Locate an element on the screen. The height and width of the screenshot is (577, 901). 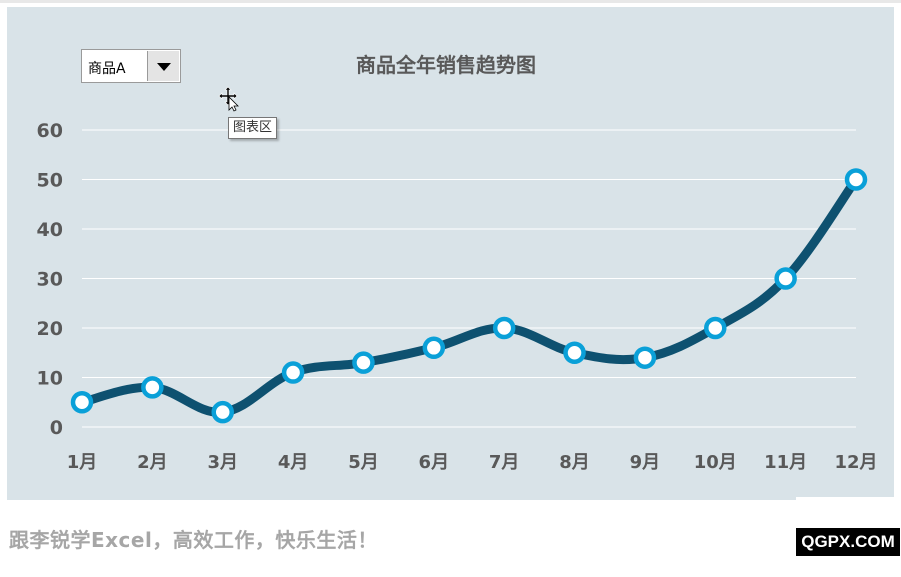
move-cursor-icon is located at coordinates (228, 99).